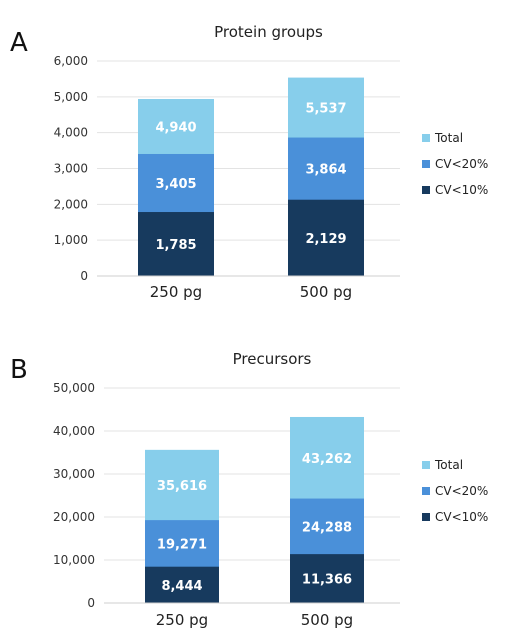 The image size is (521, 638). Describe the element at coordinates (74, 431) in the screenshot. I see `y-tick-label: 40,000` at that location.